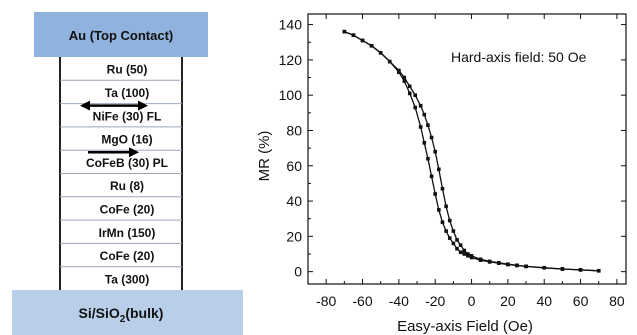 Image resolution: width=637 pixels, height=335 pixels. Describe the element at coordinates (472, 301) in the screenshot. I see `x-tick-label: 0` at that location.